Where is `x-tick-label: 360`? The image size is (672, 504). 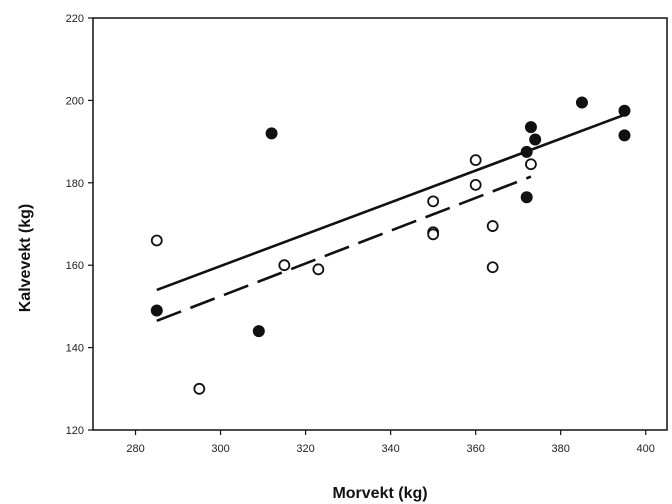 x-tick-label: 360 is located at coordinates (475, 449).